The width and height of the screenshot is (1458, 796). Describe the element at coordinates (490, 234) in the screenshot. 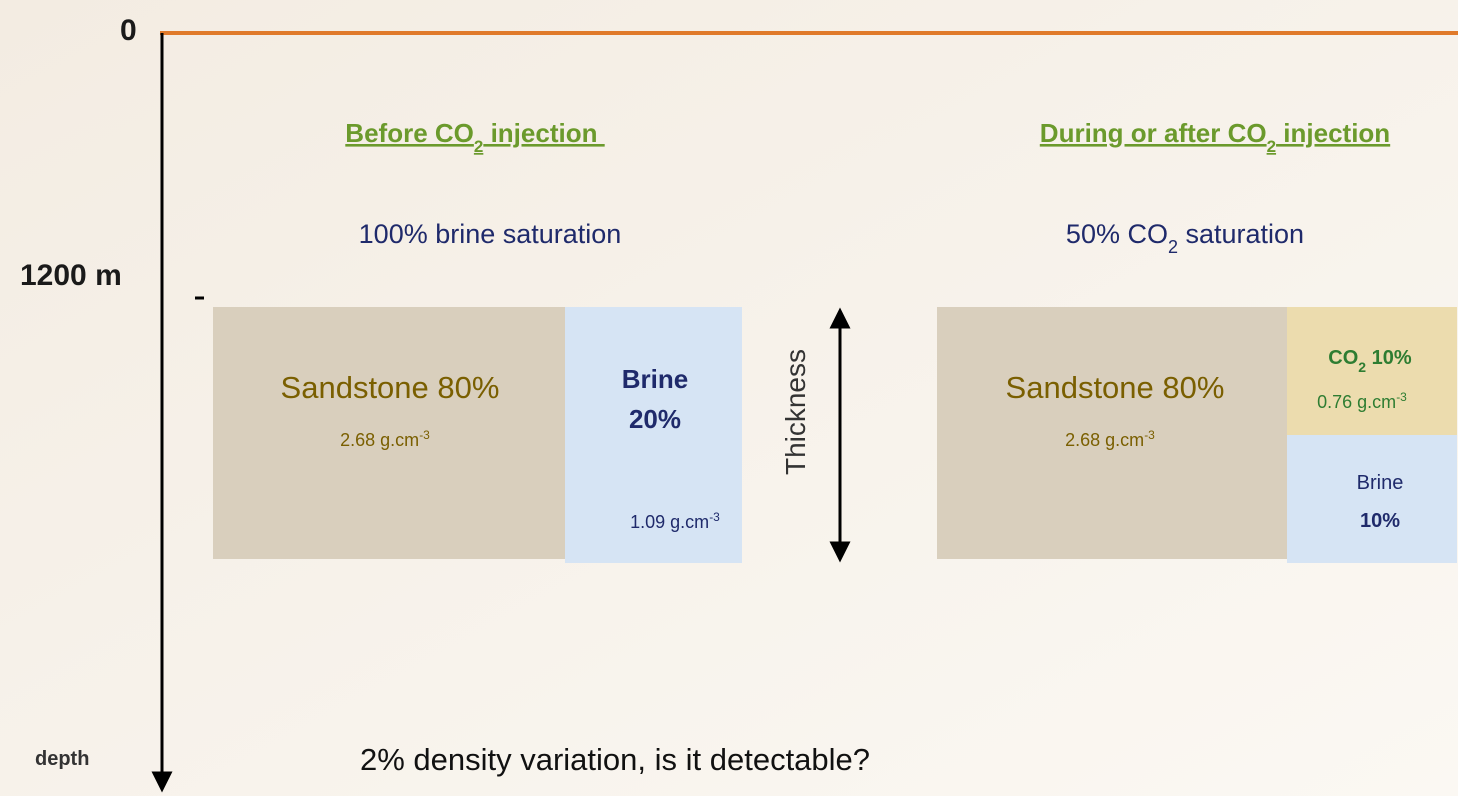

I see `before-saturation: 100% brine saturation` at that location.